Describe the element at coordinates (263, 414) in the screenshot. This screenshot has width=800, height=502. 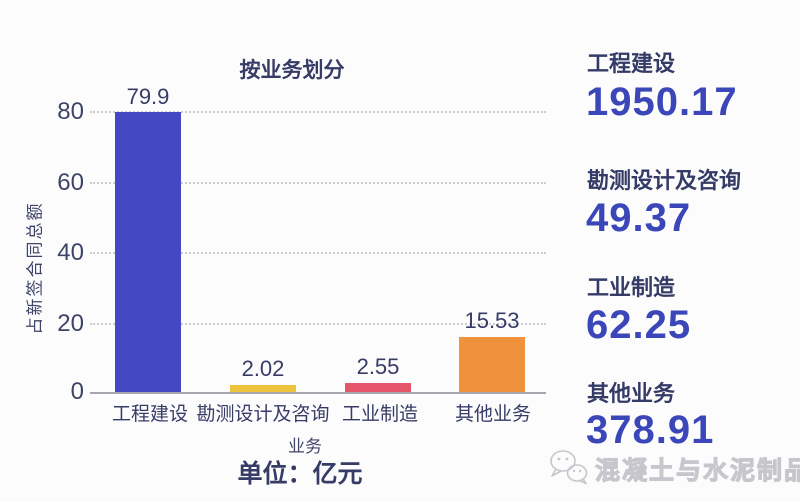
I see `category-label: 勘测设计及咨询` at that location.